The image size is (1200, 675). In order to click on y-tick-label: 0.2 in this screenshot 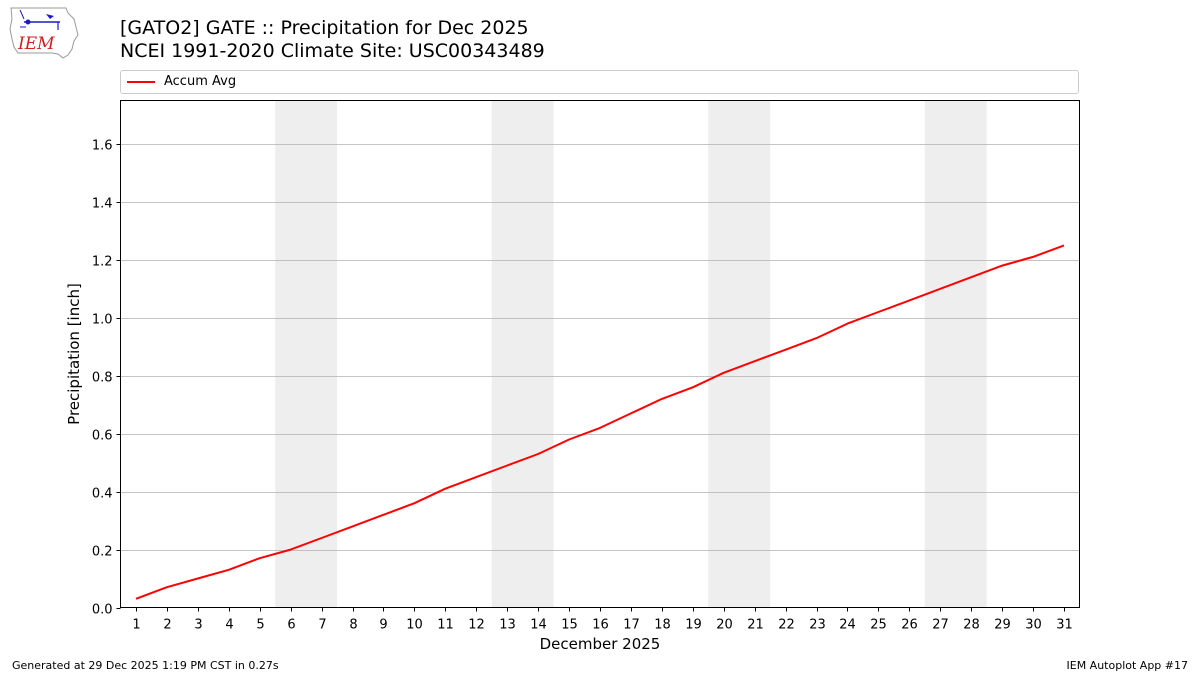, I will do `click(102, 552)`.